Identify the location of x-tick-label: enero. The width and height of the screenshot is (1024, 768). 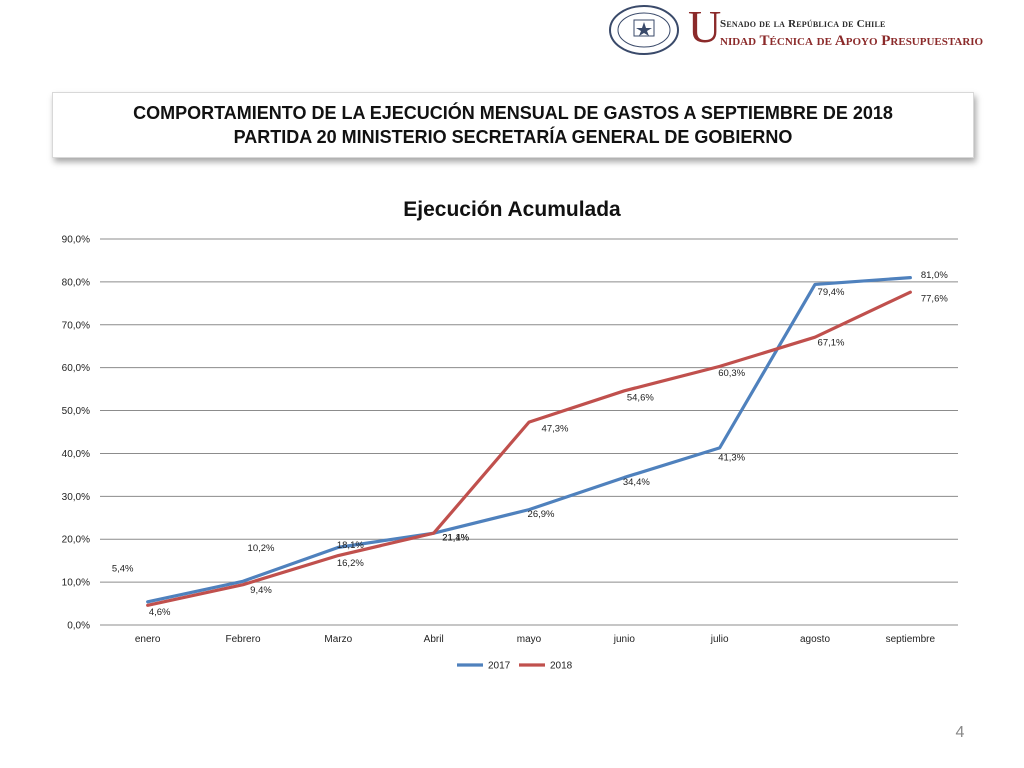
(148, 639).